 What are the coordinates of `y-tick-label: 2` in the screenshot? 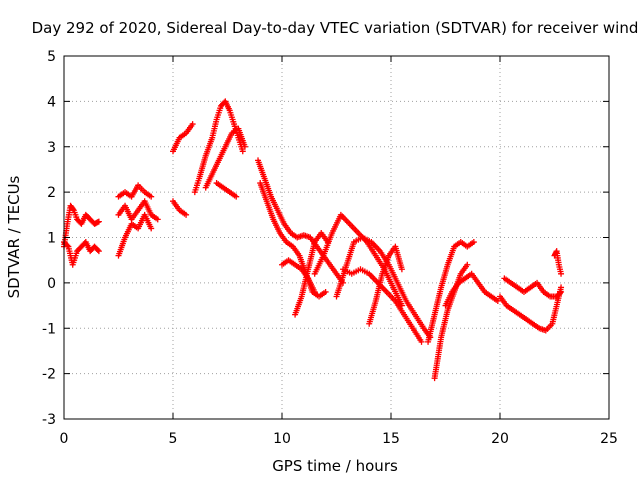 It's located at (51, 193).